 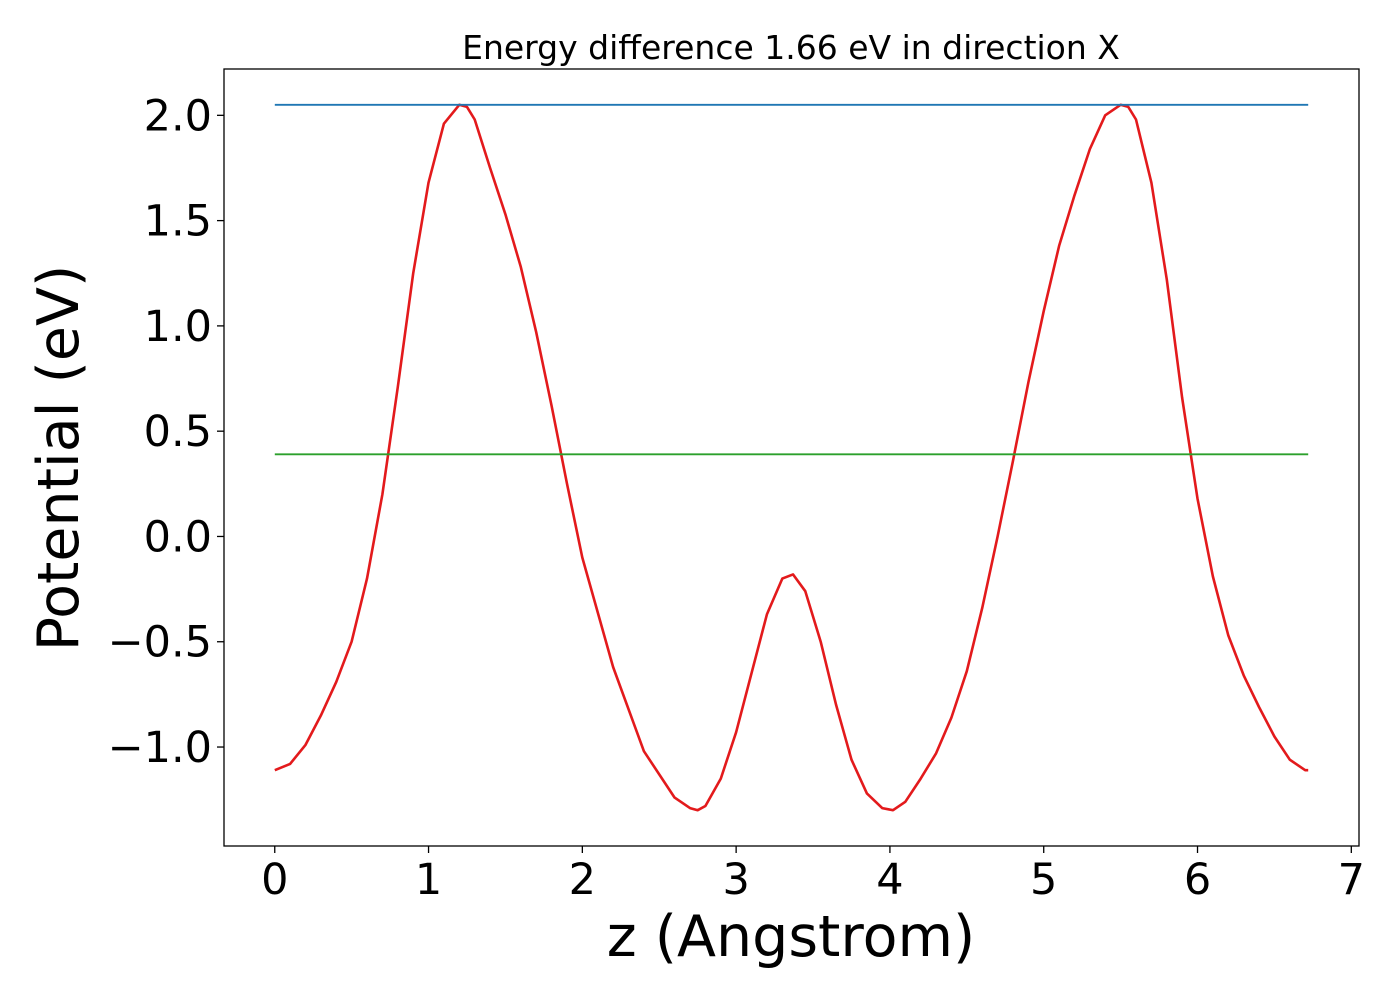 I want to click on x-tick-label: 7, so click(x=1351, y=880).